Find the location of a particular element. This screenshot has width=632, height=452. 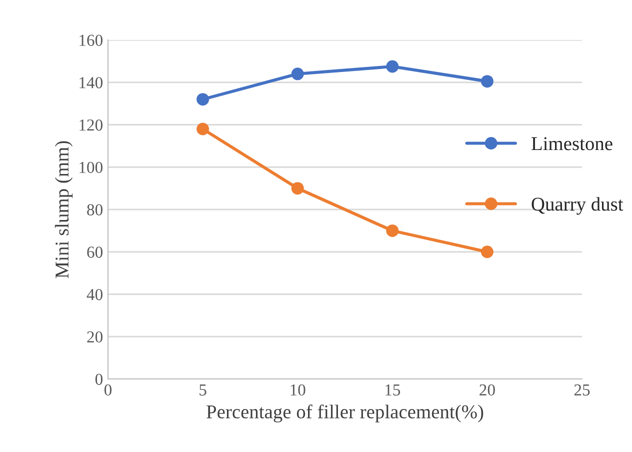

y-tick-label: 80 is located at coordinates (95, 210).